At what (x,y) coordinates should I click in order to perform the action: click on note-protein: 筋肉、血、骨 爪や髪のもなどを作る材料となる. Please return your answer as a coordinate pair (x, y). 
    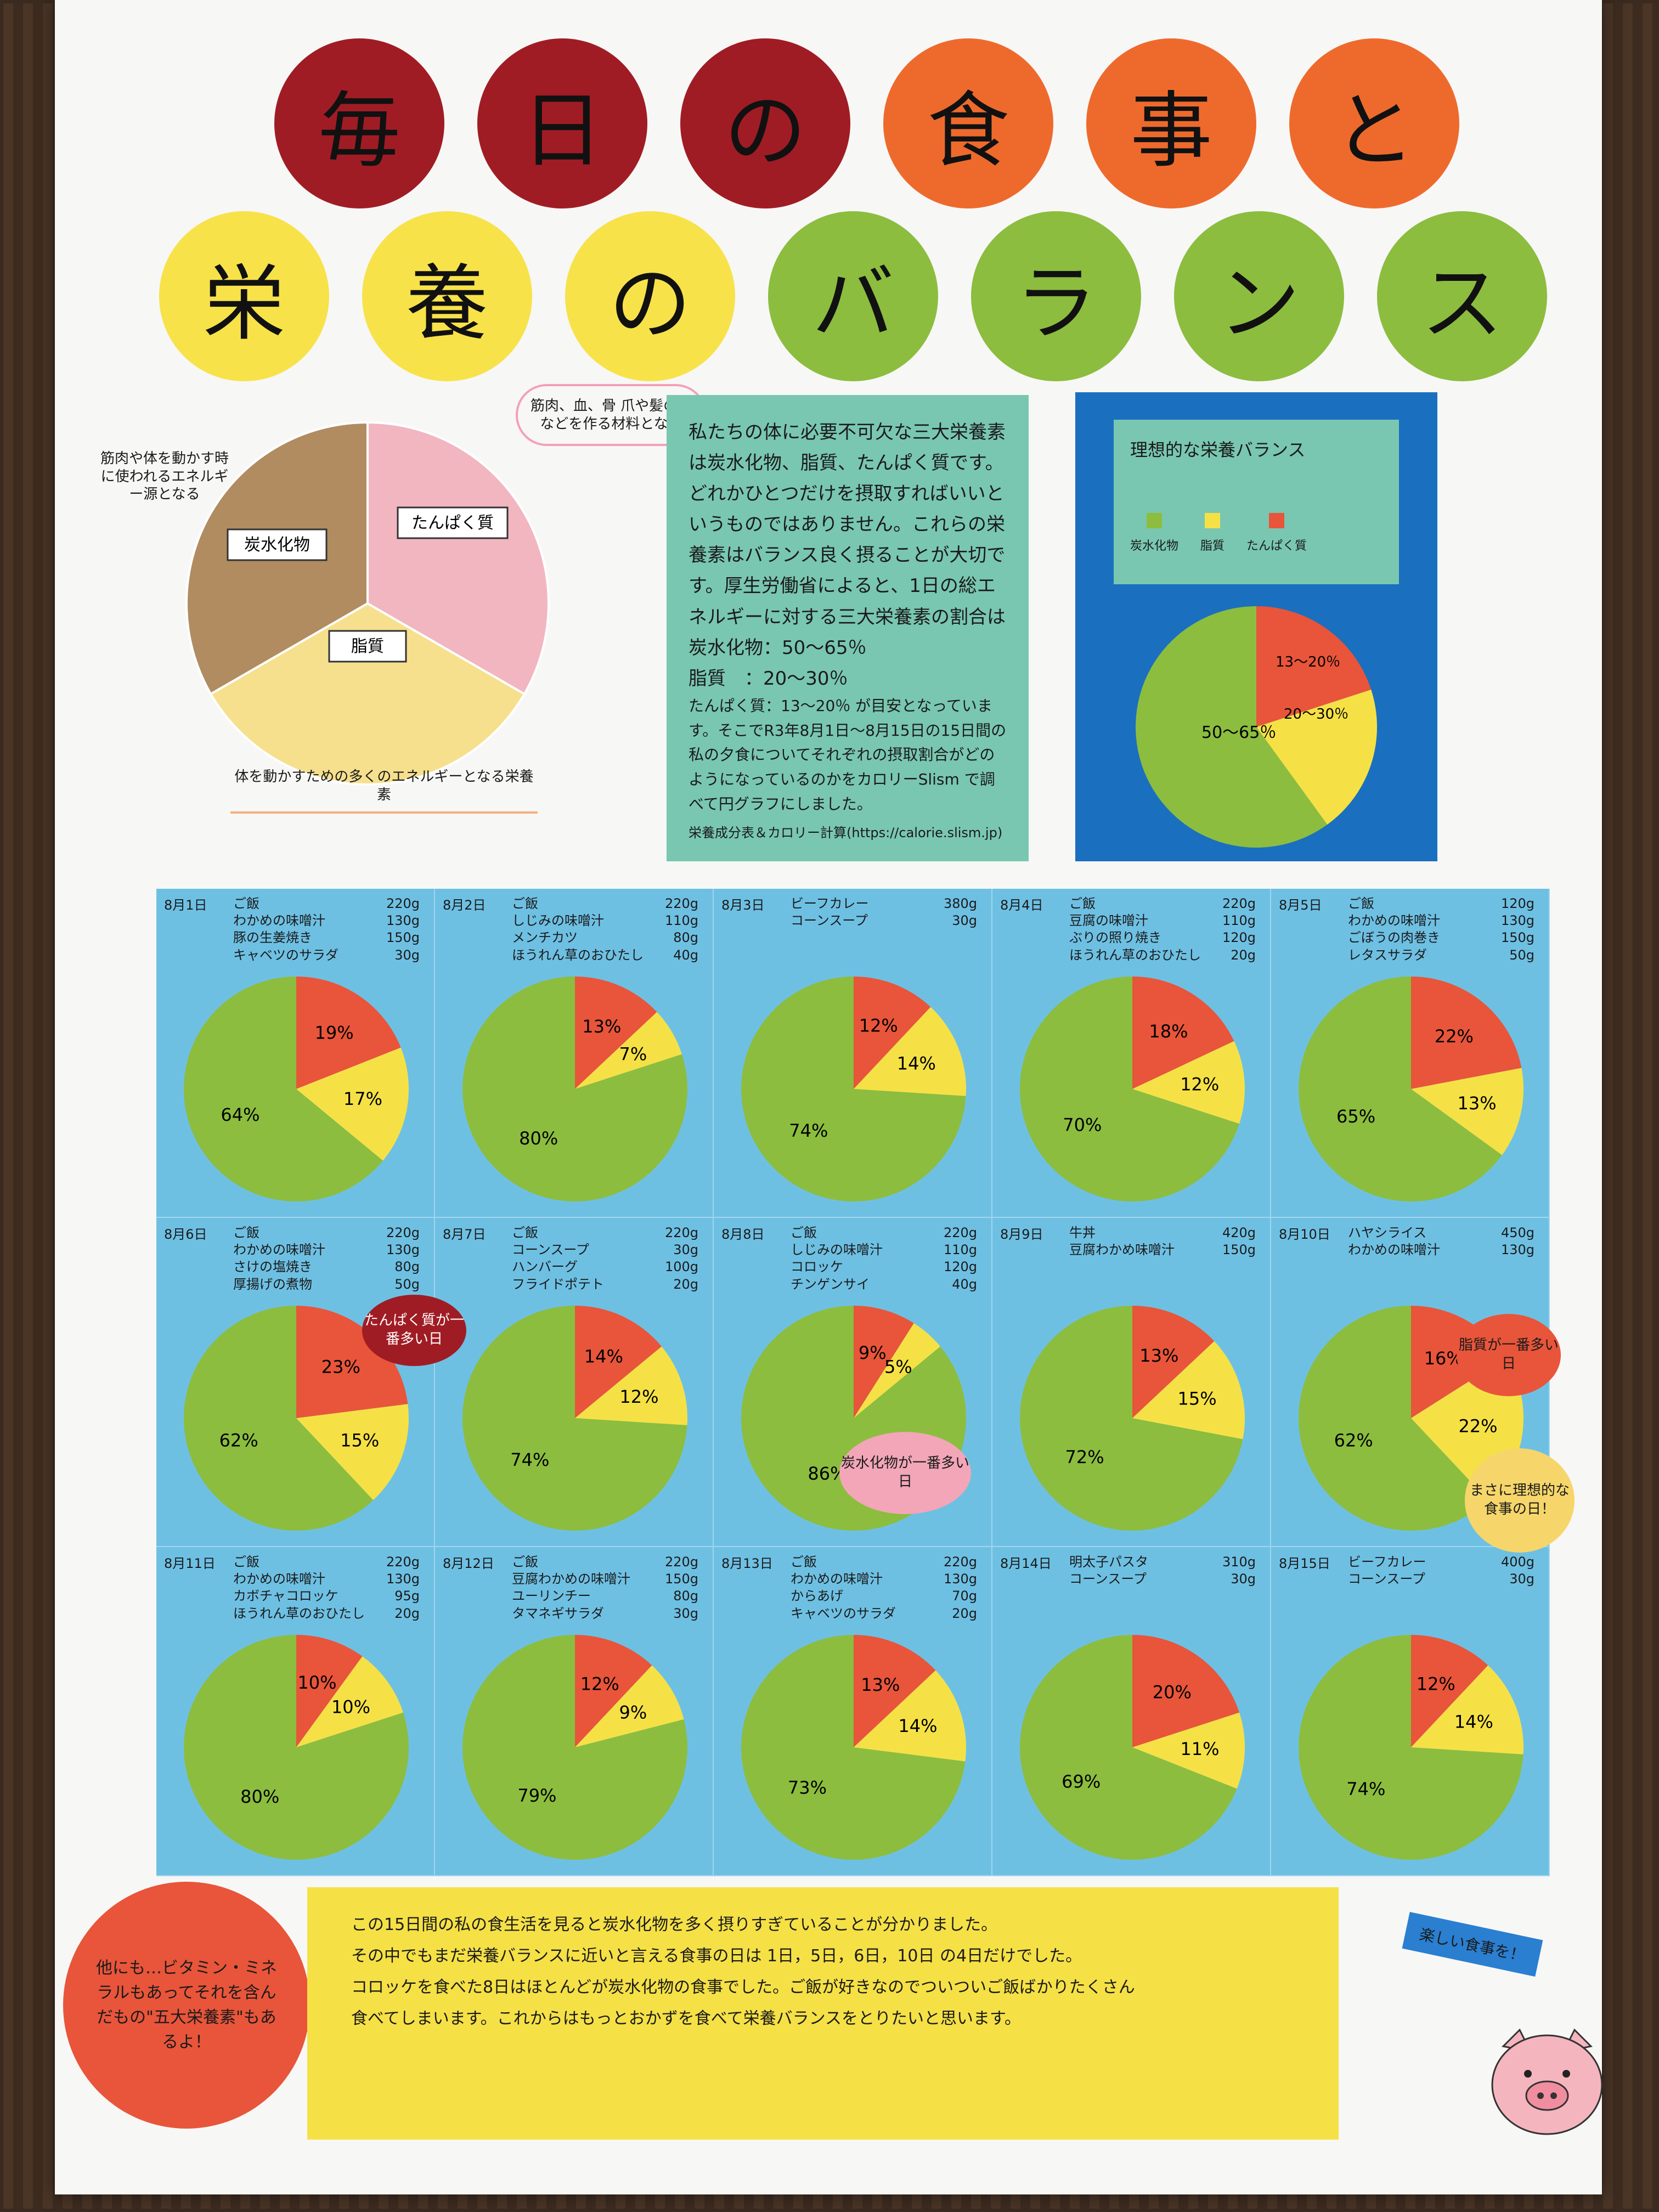
    Looking at the image, I should click on (611, 415).